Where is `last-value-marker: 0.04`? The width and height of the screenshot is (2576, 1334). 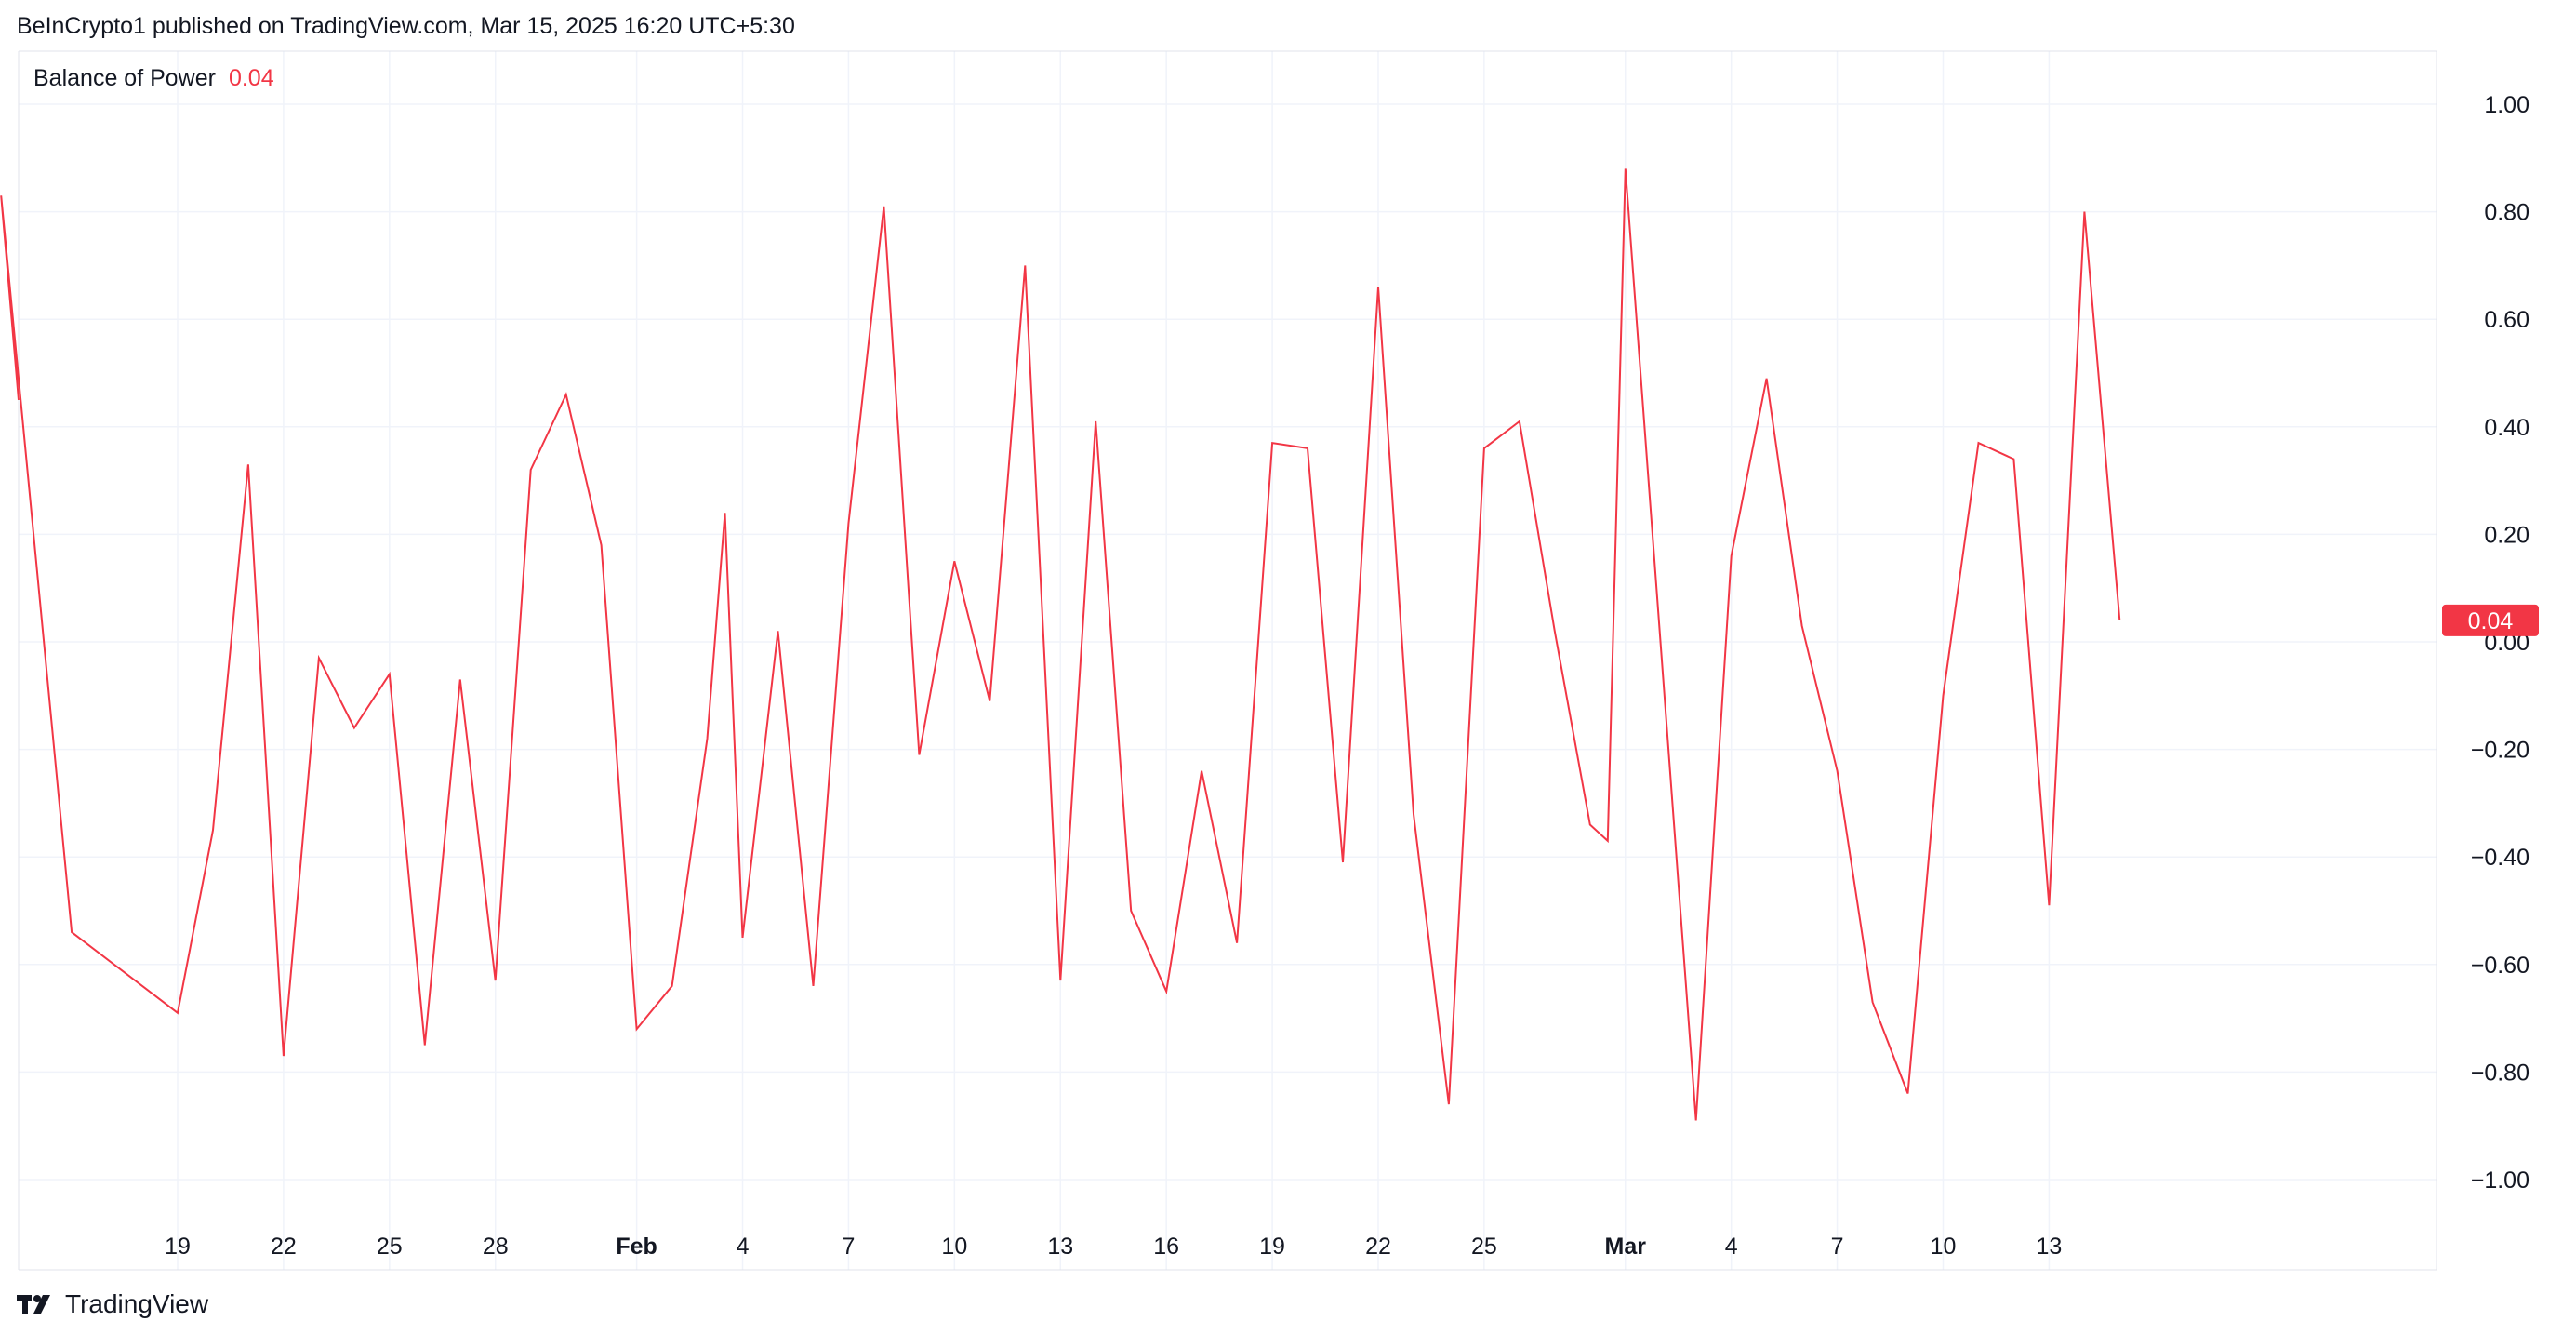
last-value-marker: 0.04 is located at coordinates (2490, 620).